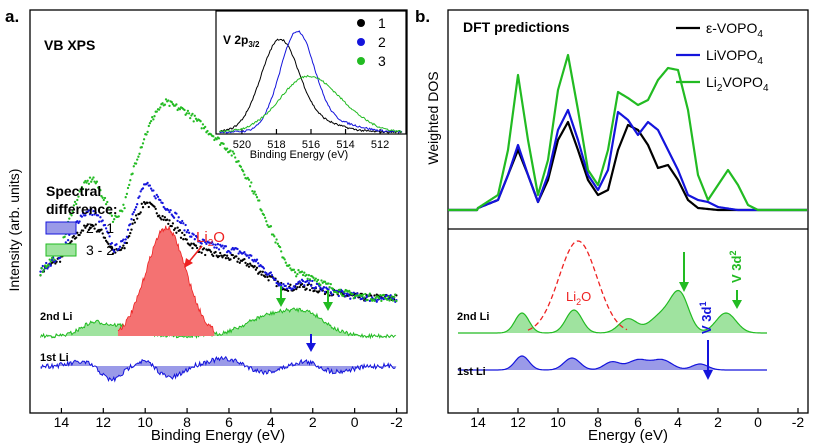  What do you see at coordinates (73, 191) in the screenshot?
I see `spectral-diff-title1: Spectral` at bounding box center [73, 191].